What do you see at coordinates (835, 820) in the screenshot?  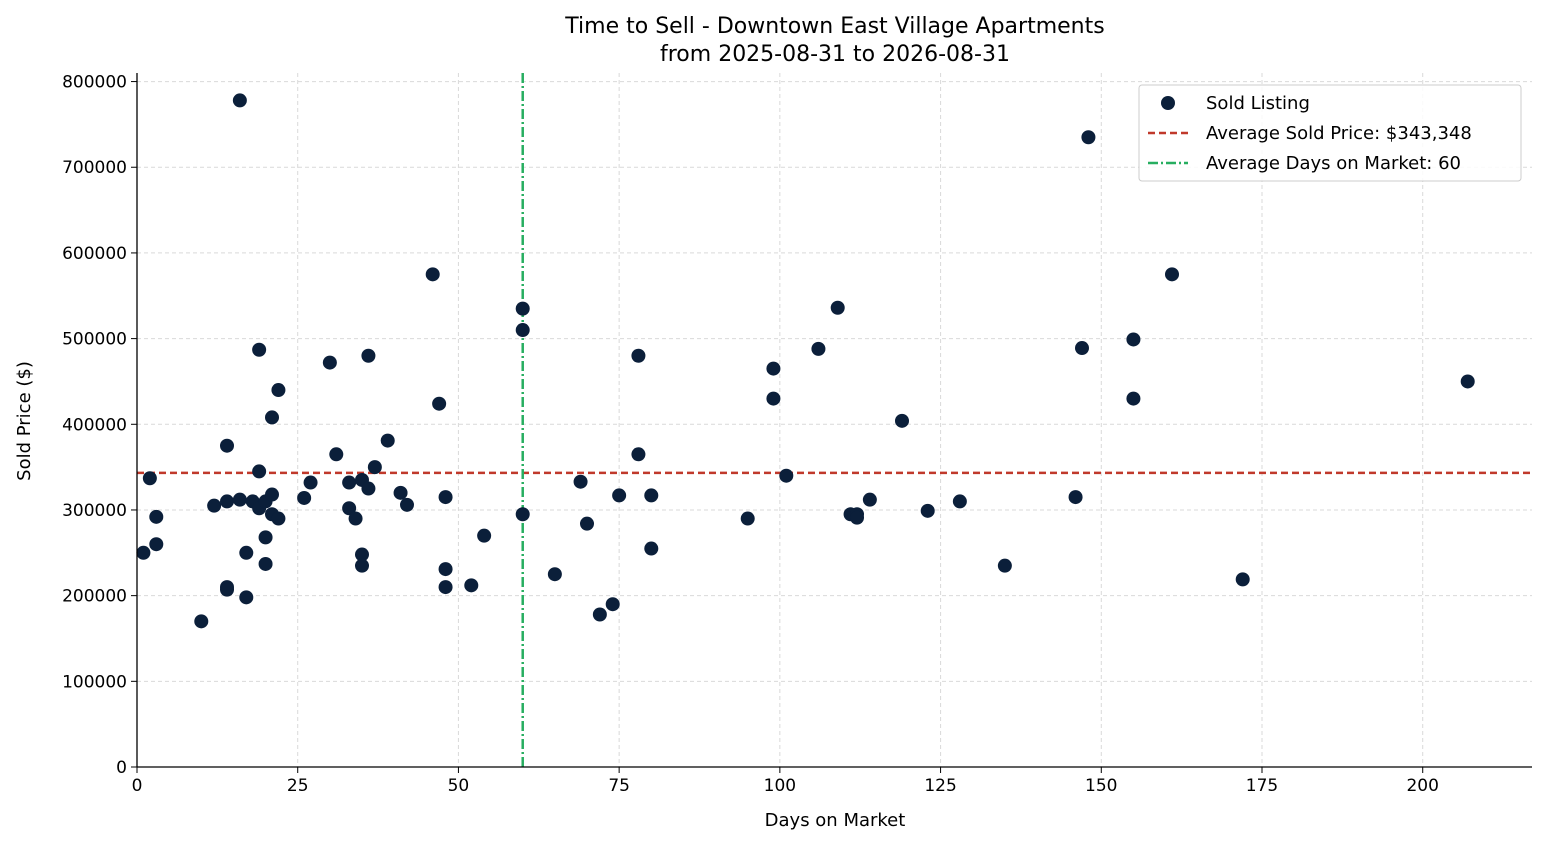 I see `x-axis-label: Days on Market` at bounding box center [835, 820].